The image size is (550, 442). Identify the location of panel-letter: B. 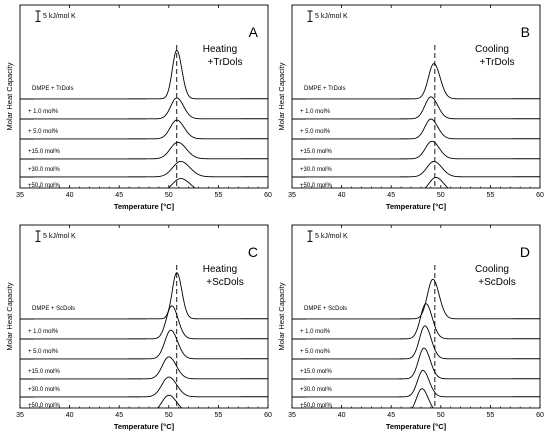
(525, 32).